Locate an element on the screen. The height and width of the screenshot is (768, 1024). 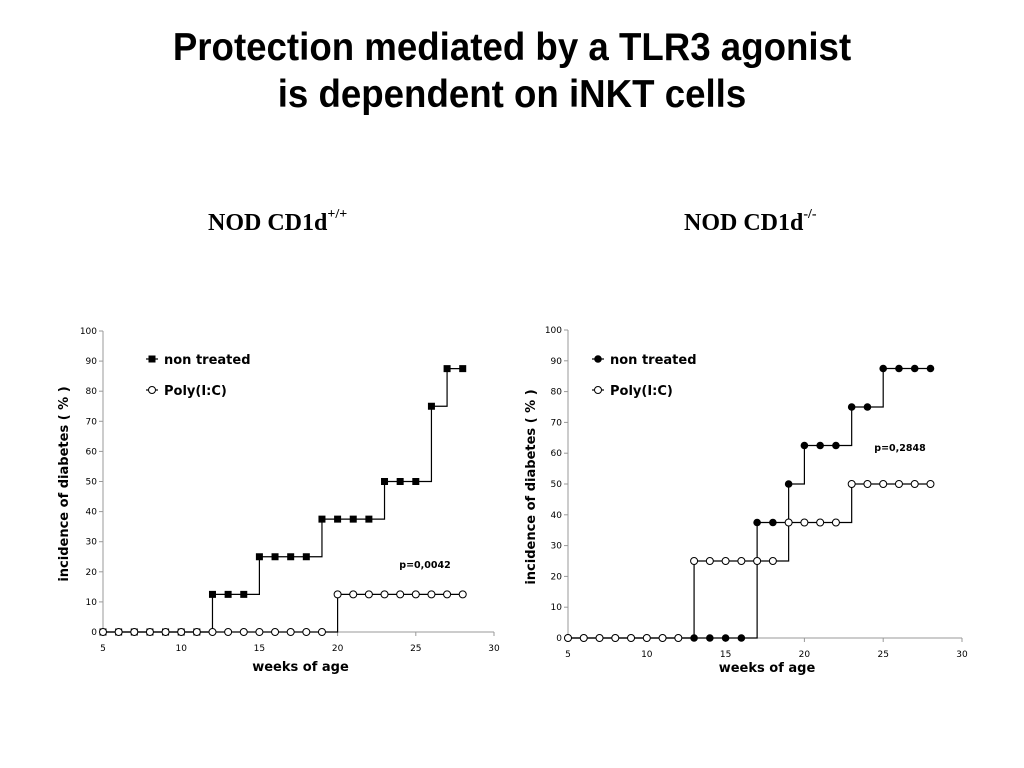
legend-label: Poly(I:C) is located at coordinates (641, 391).